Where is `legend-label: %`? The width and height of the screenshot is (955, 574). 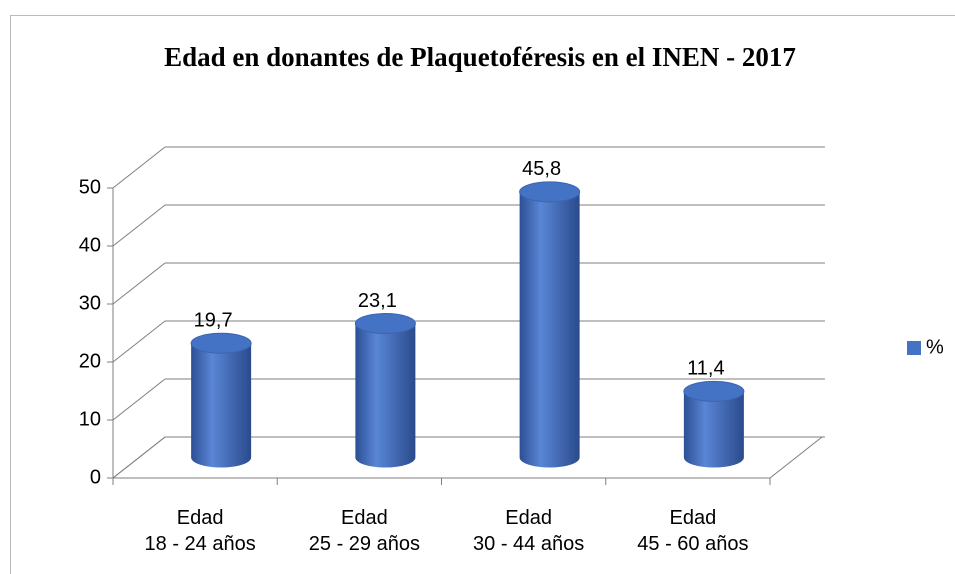
legend-label: % is located at coordinates (935, 347).